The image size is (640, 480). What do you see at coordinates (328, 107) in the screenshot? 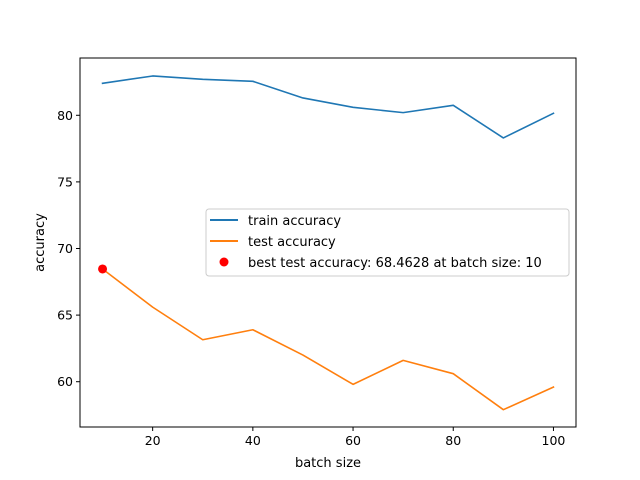
I see `series-line-train` at bounding box center [328, 107].